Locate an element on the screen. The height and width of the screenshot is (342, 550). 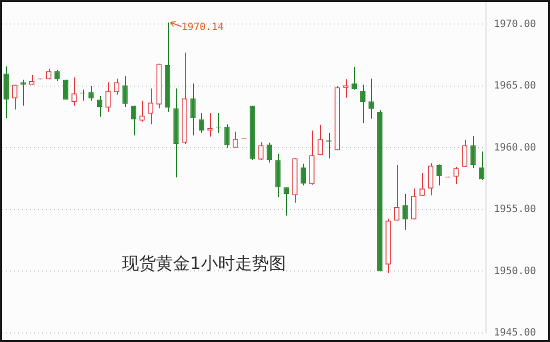
y-tick-label: 1955.00 is located at coordinates (515, 210).